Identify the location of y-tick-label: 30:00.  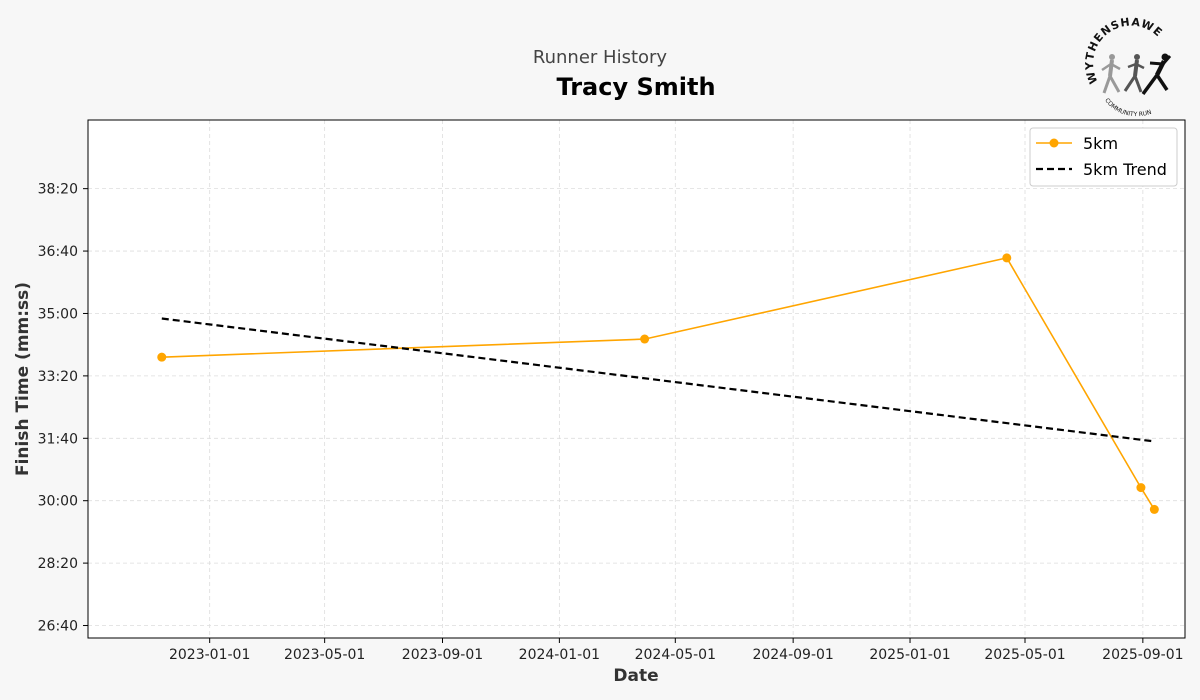
(58, 502).